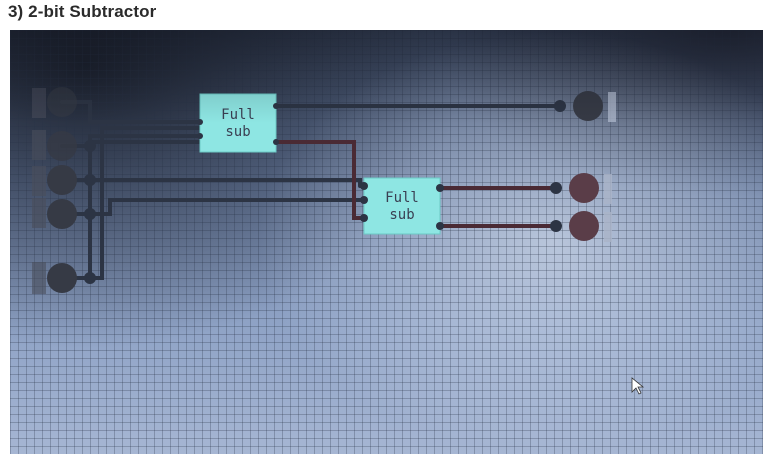  What do you see at coordinates (401, 215) in the screenshot?
I see `gate-2-label-line2: sub` at bounding box center [401, 215].